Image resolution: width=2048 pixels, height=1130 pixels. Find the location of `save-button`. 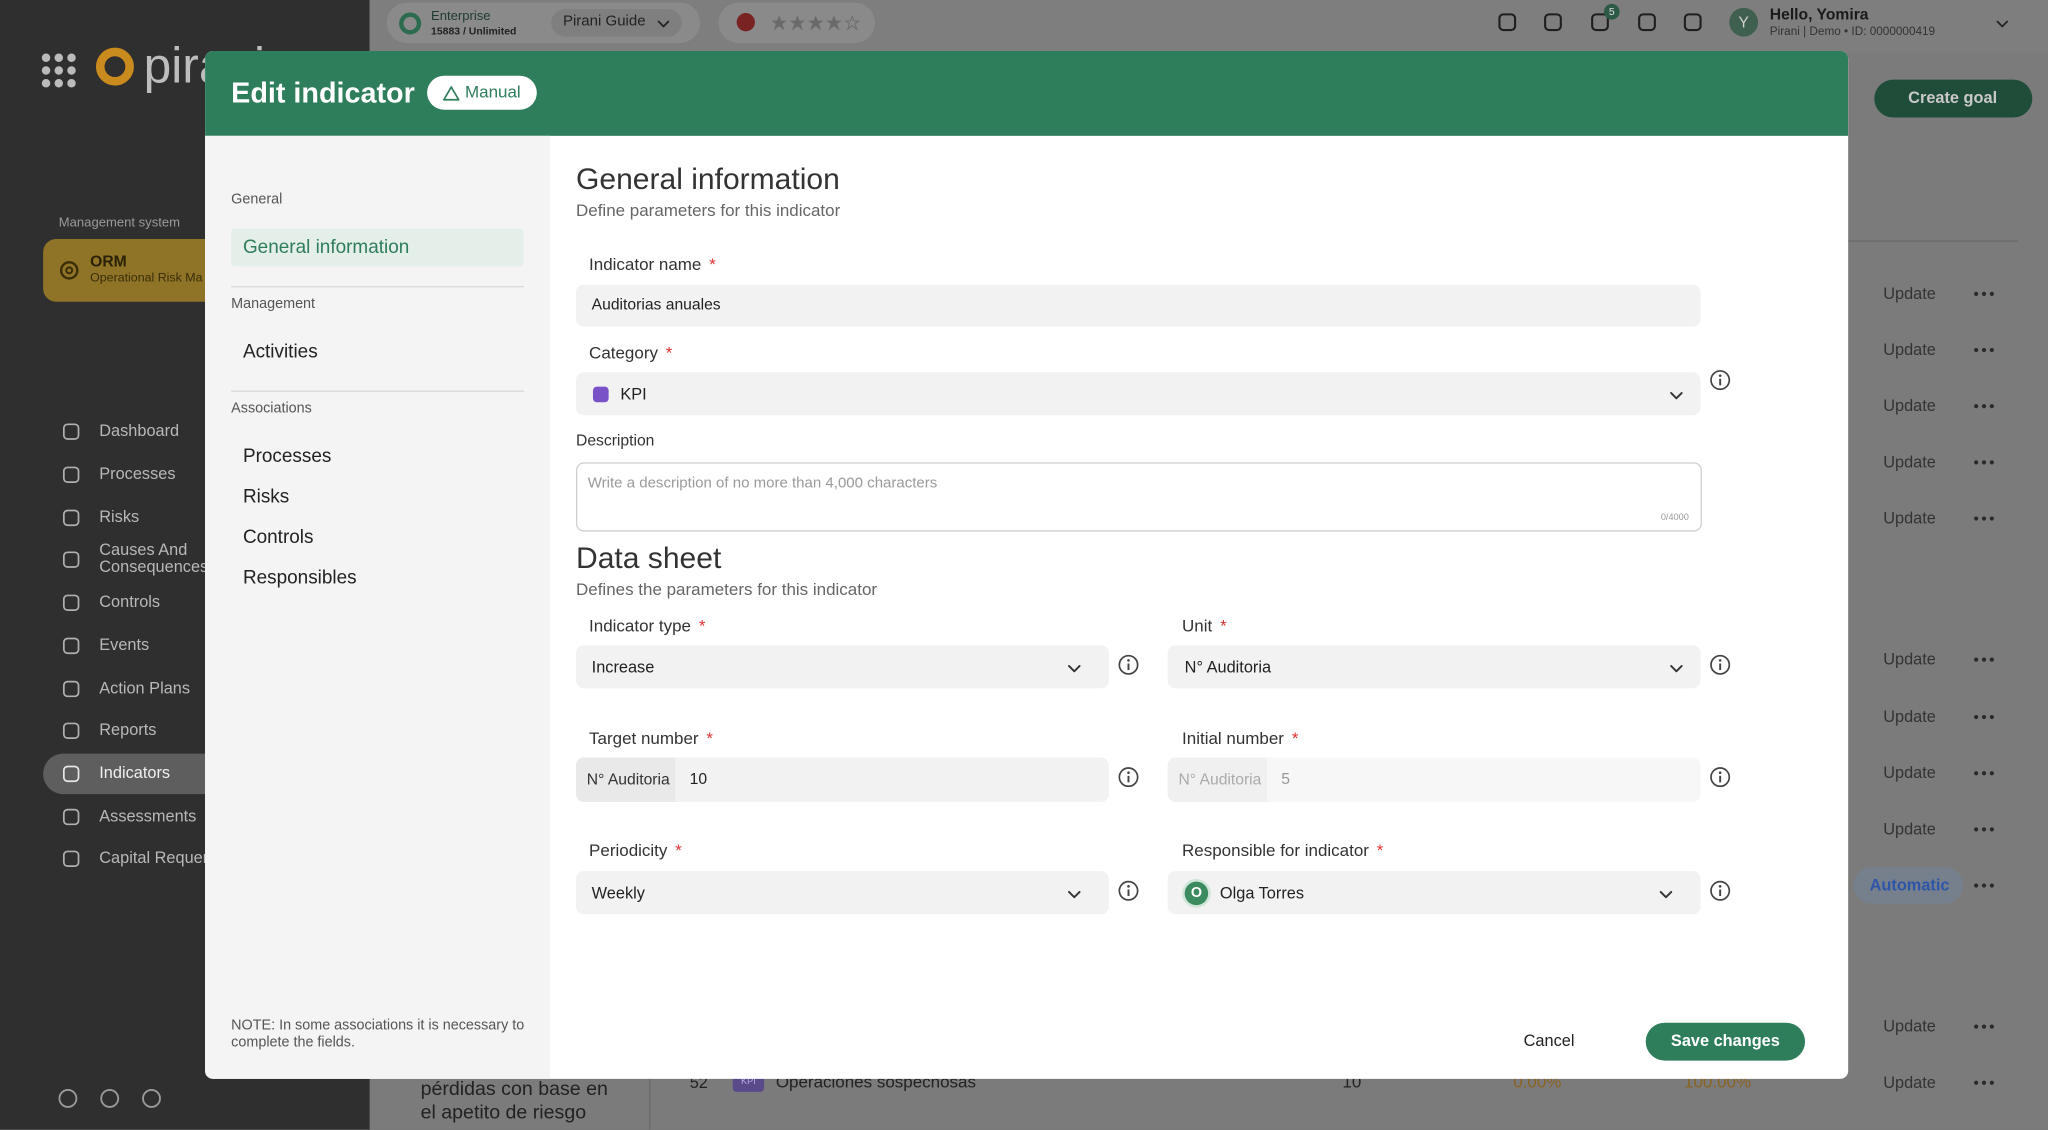

save-button is located at coordinates (1725, 1041).